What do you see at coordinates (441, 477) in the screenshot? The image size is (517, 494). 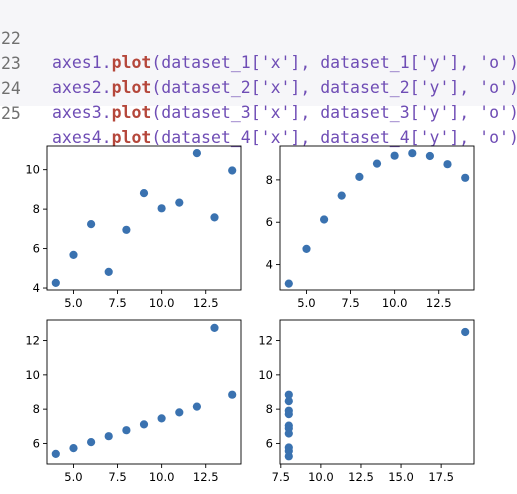 I see `x-tick-label: 17.5` at bounding box center [441, 477].